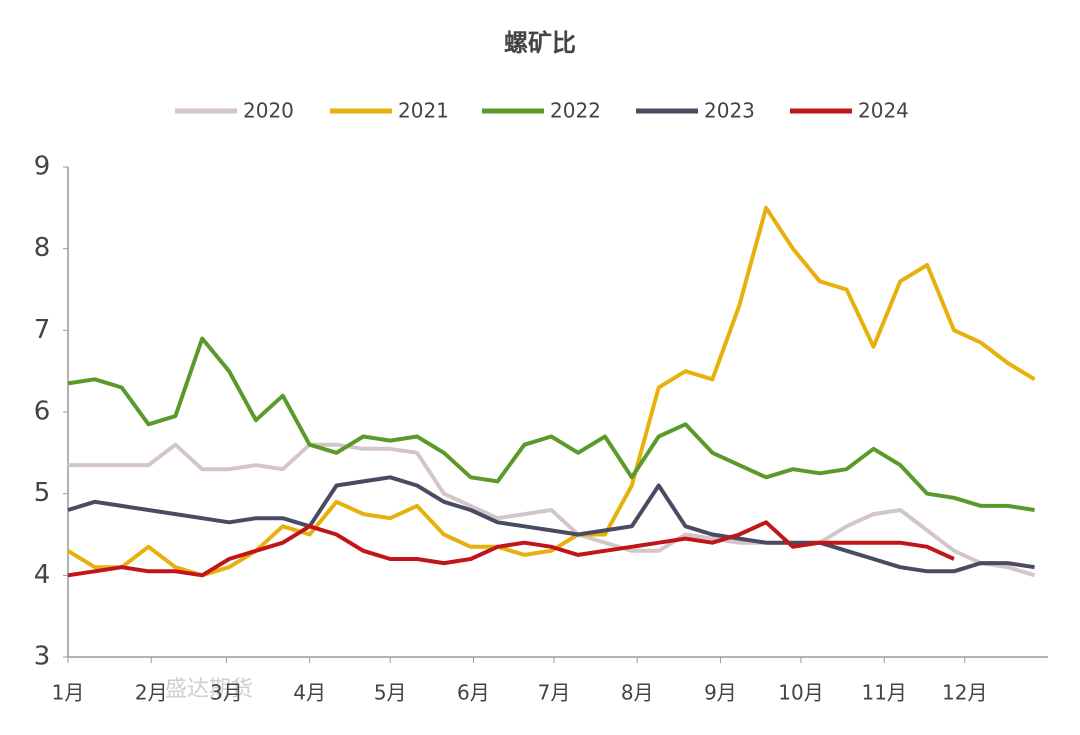 The height and width of the screenshot is (735, 1080). Describe the element at coordinates (883, 693) in the screenshot. I see `x-tick-label: 11月` at that location.